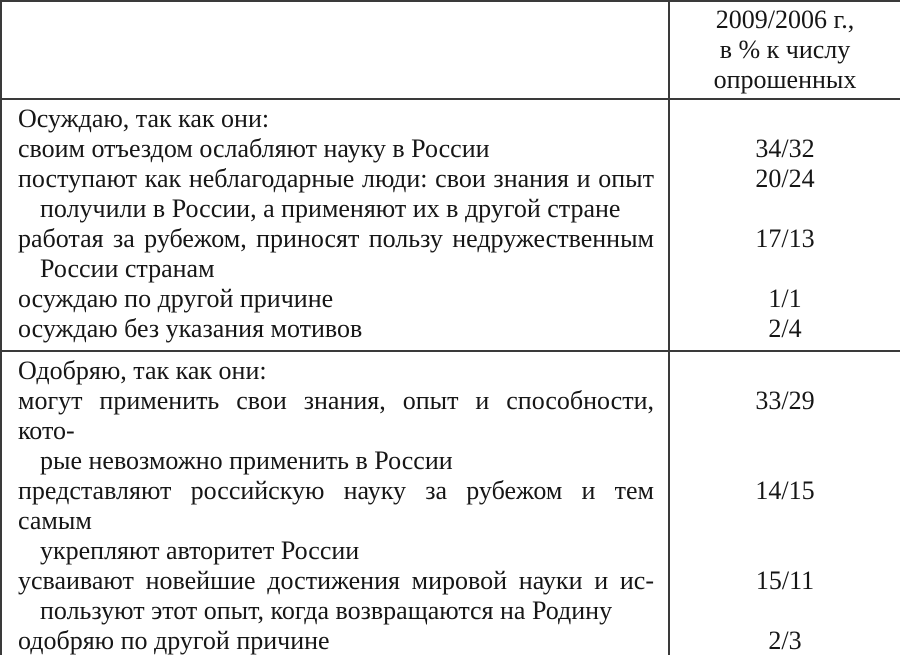  I want to click on header-line: опрошенных, so click(785, 79).